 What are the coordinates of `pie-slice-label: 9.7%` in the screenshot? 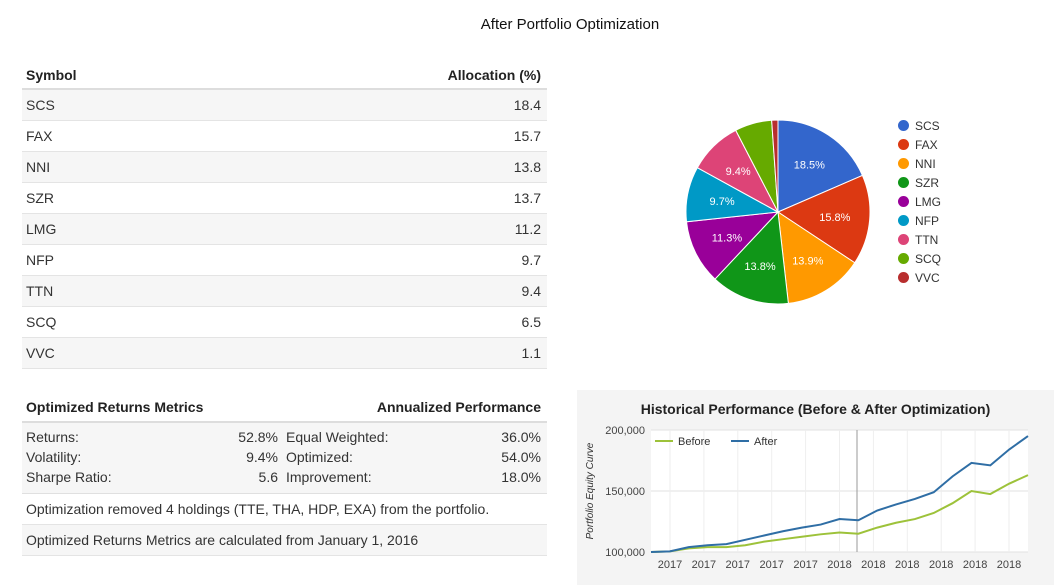 It's located at (722, 202).